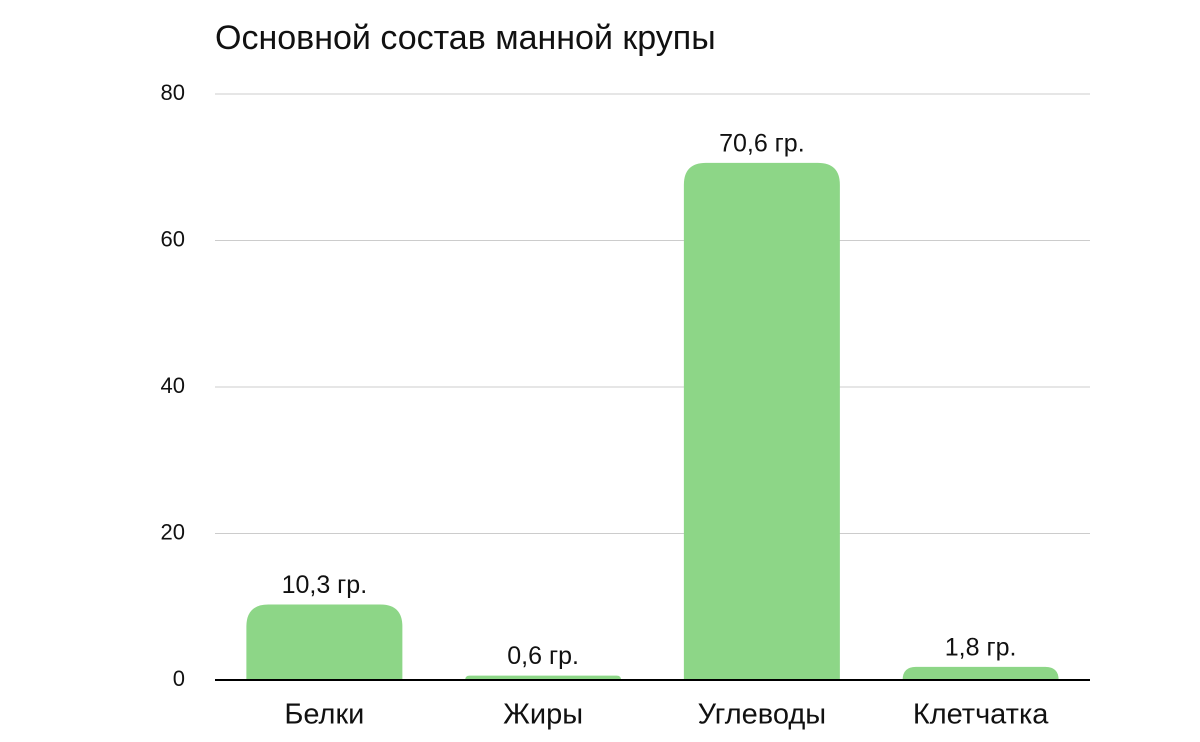 This screenshot has height=742, width=1200. I want to click on y-tick-label: 80, so click(173, 92).